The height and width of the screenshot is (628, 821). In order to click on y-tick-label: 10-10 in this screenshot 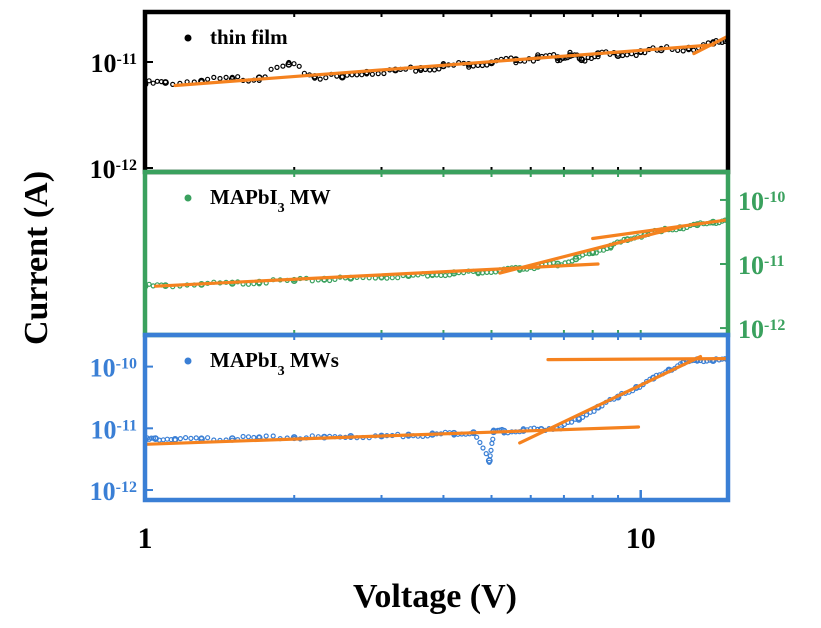, I will do `click(113, 368)`.